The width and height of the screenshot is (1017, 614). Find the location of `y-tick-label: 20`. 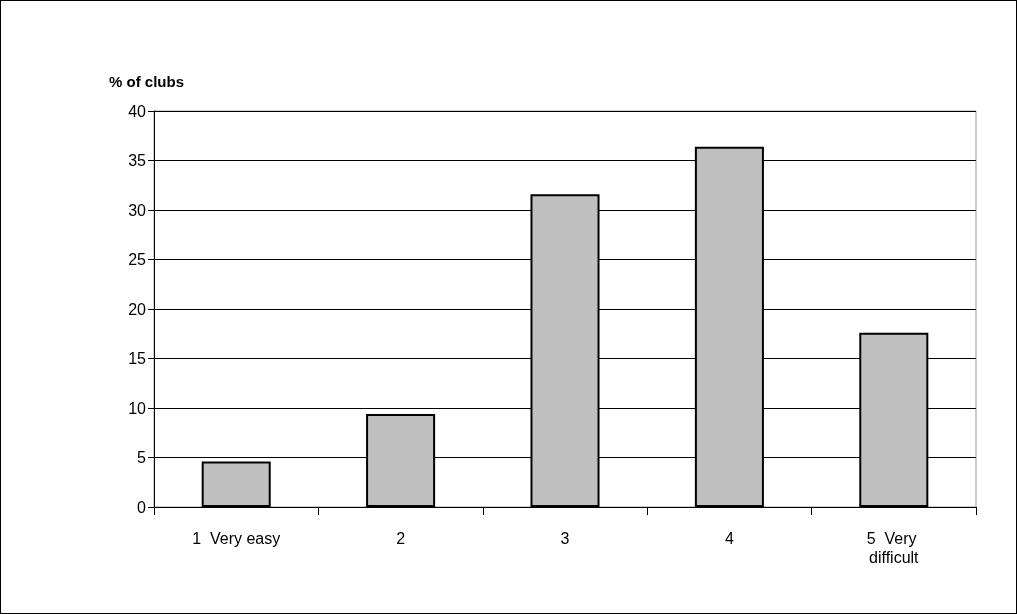

y-tick-label: 20 is located at coordinates (137, 309).